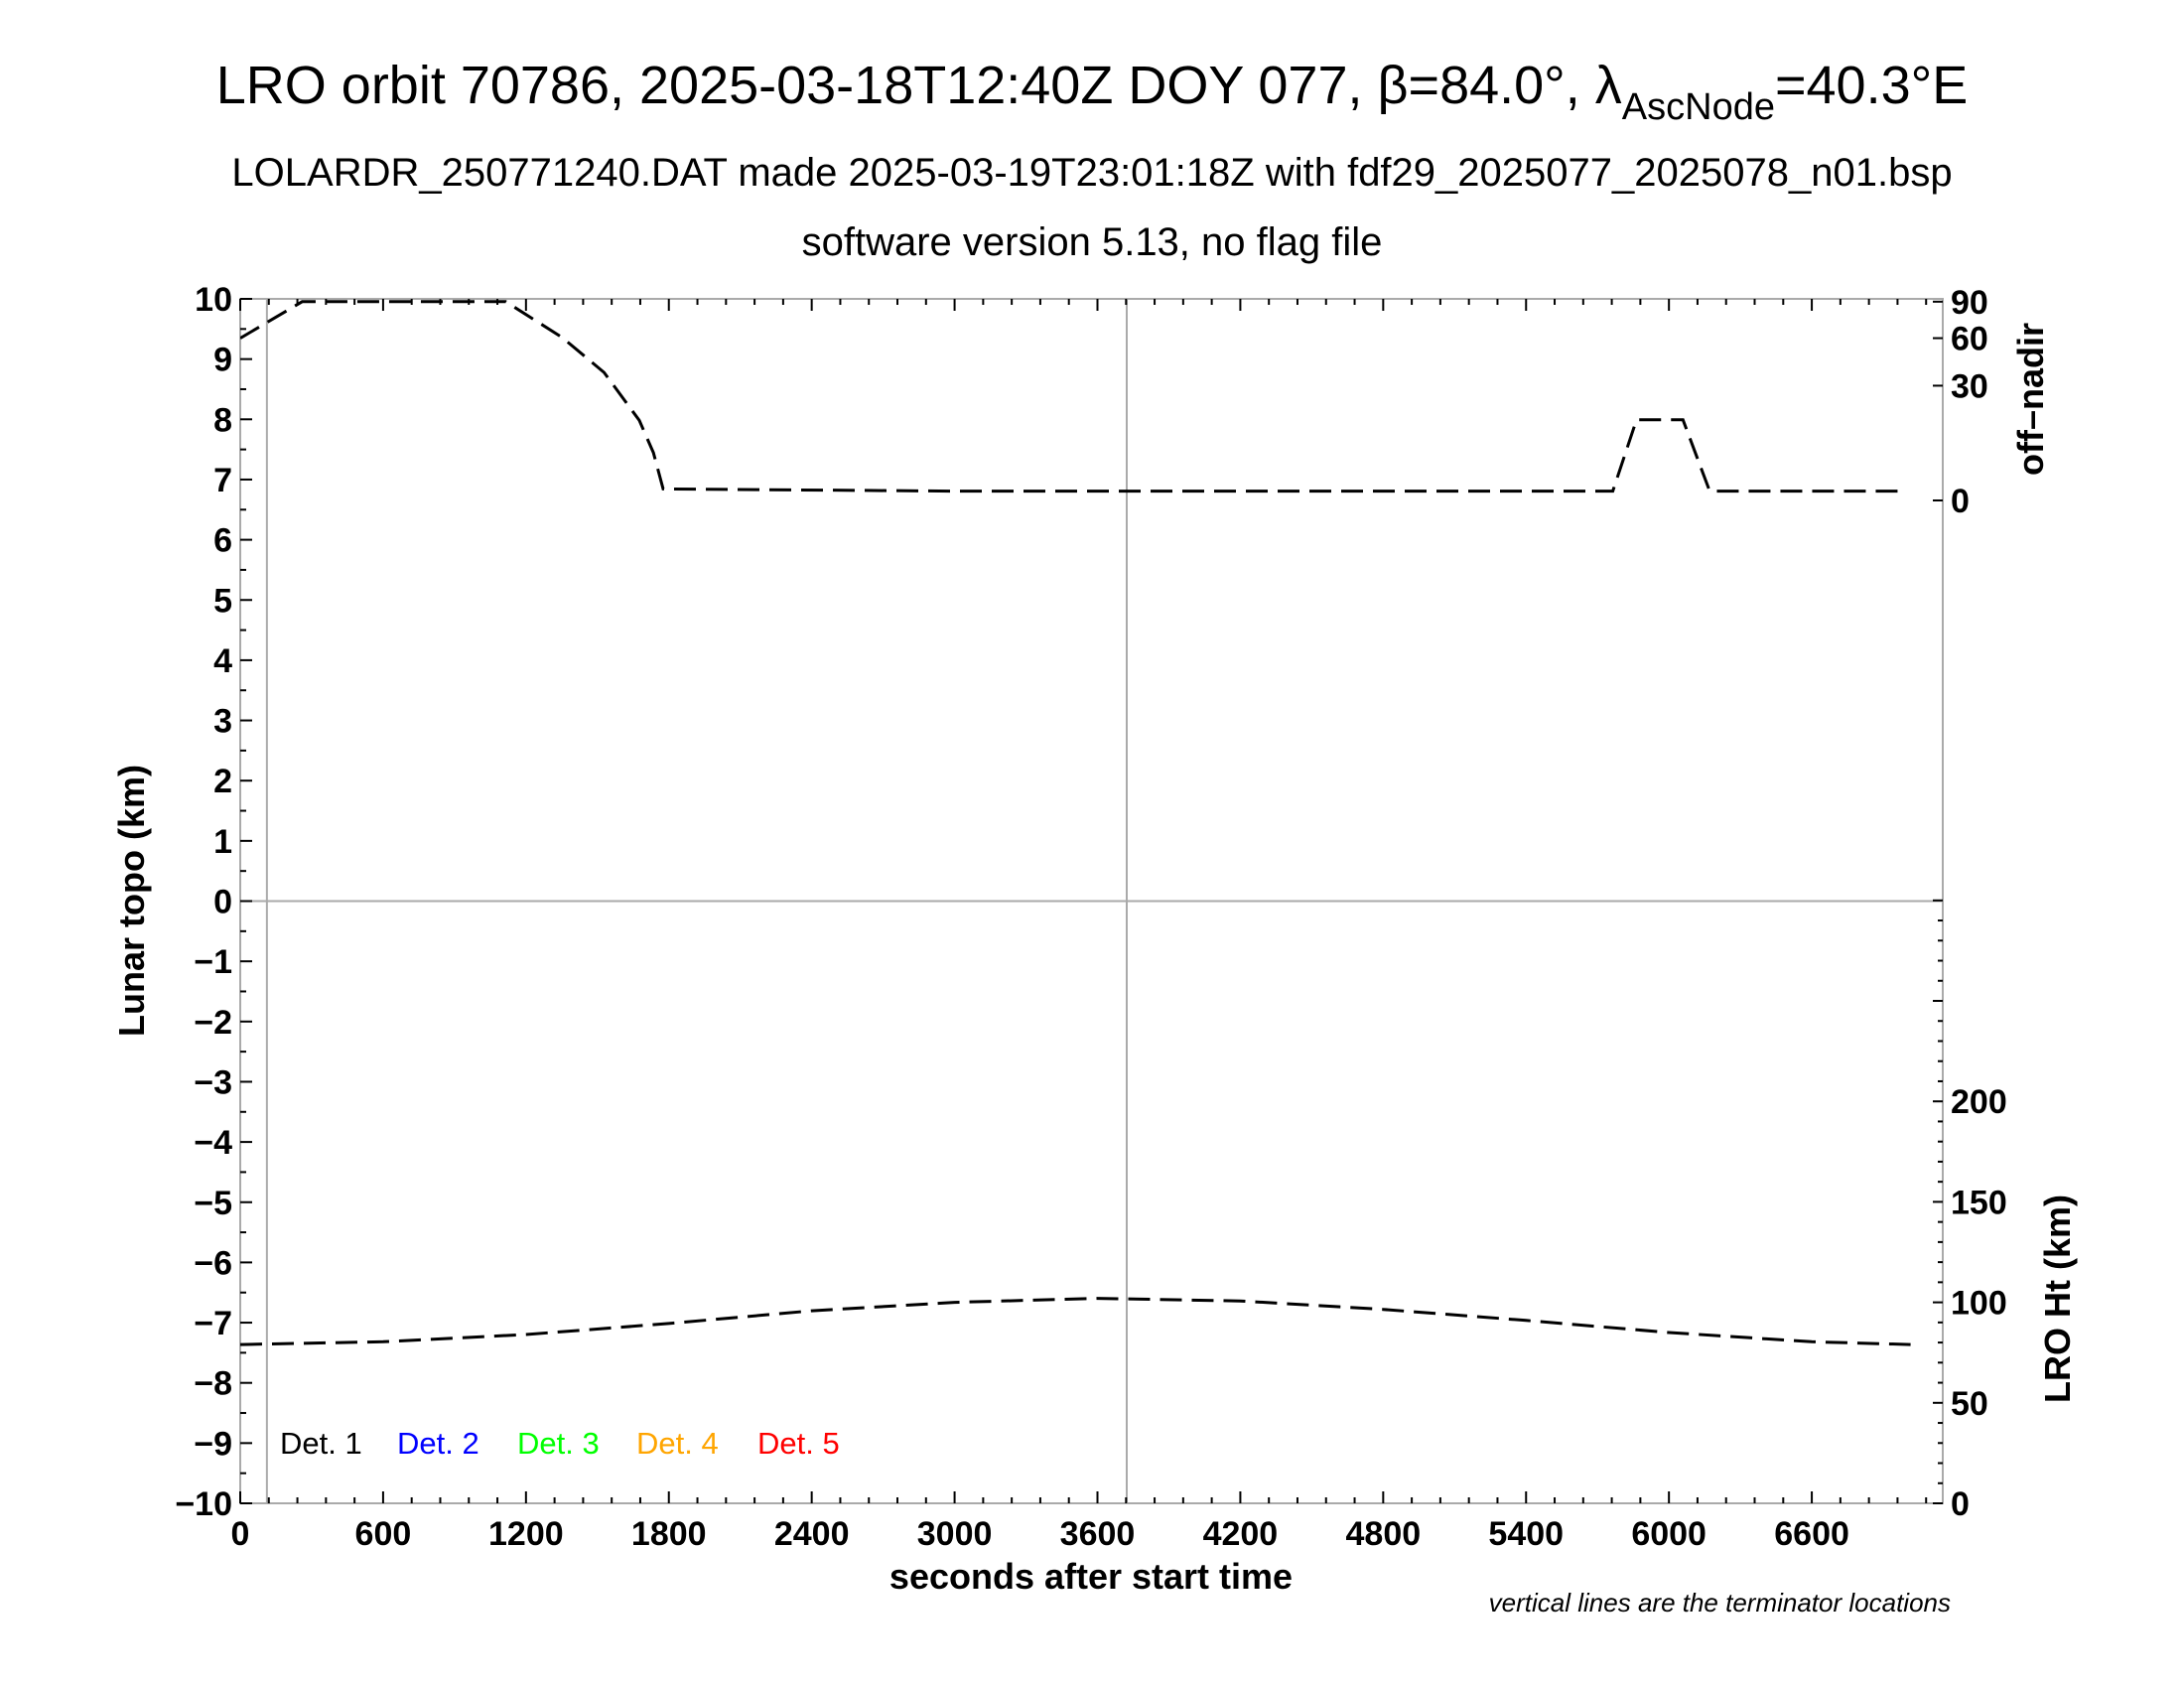 This screenshot has width=2184, height=1688. Describe the element at coordinates (1668, 1534) in the screenshot. I see `x-tick-label: 6000` at that location.